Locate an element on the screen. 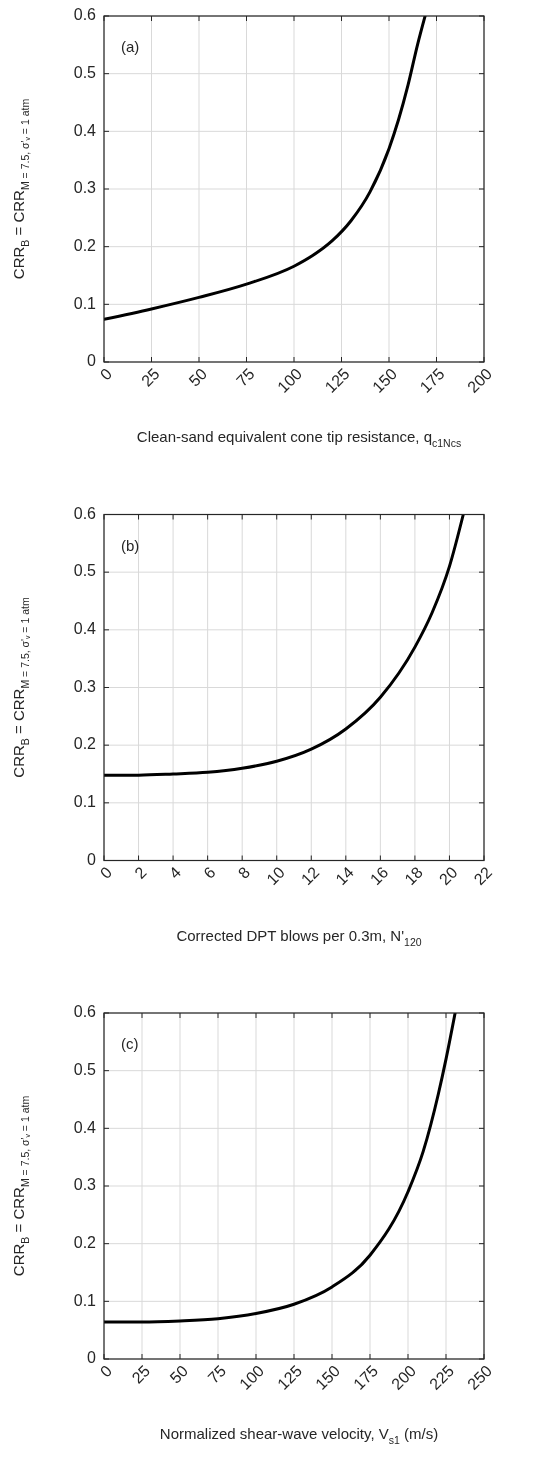 This screenshot has height=1458, width=549. x-axis-title: Normalized shear-wave velocity, V$_{s1}$ (m/s) is located at coordinates (299, 1435).